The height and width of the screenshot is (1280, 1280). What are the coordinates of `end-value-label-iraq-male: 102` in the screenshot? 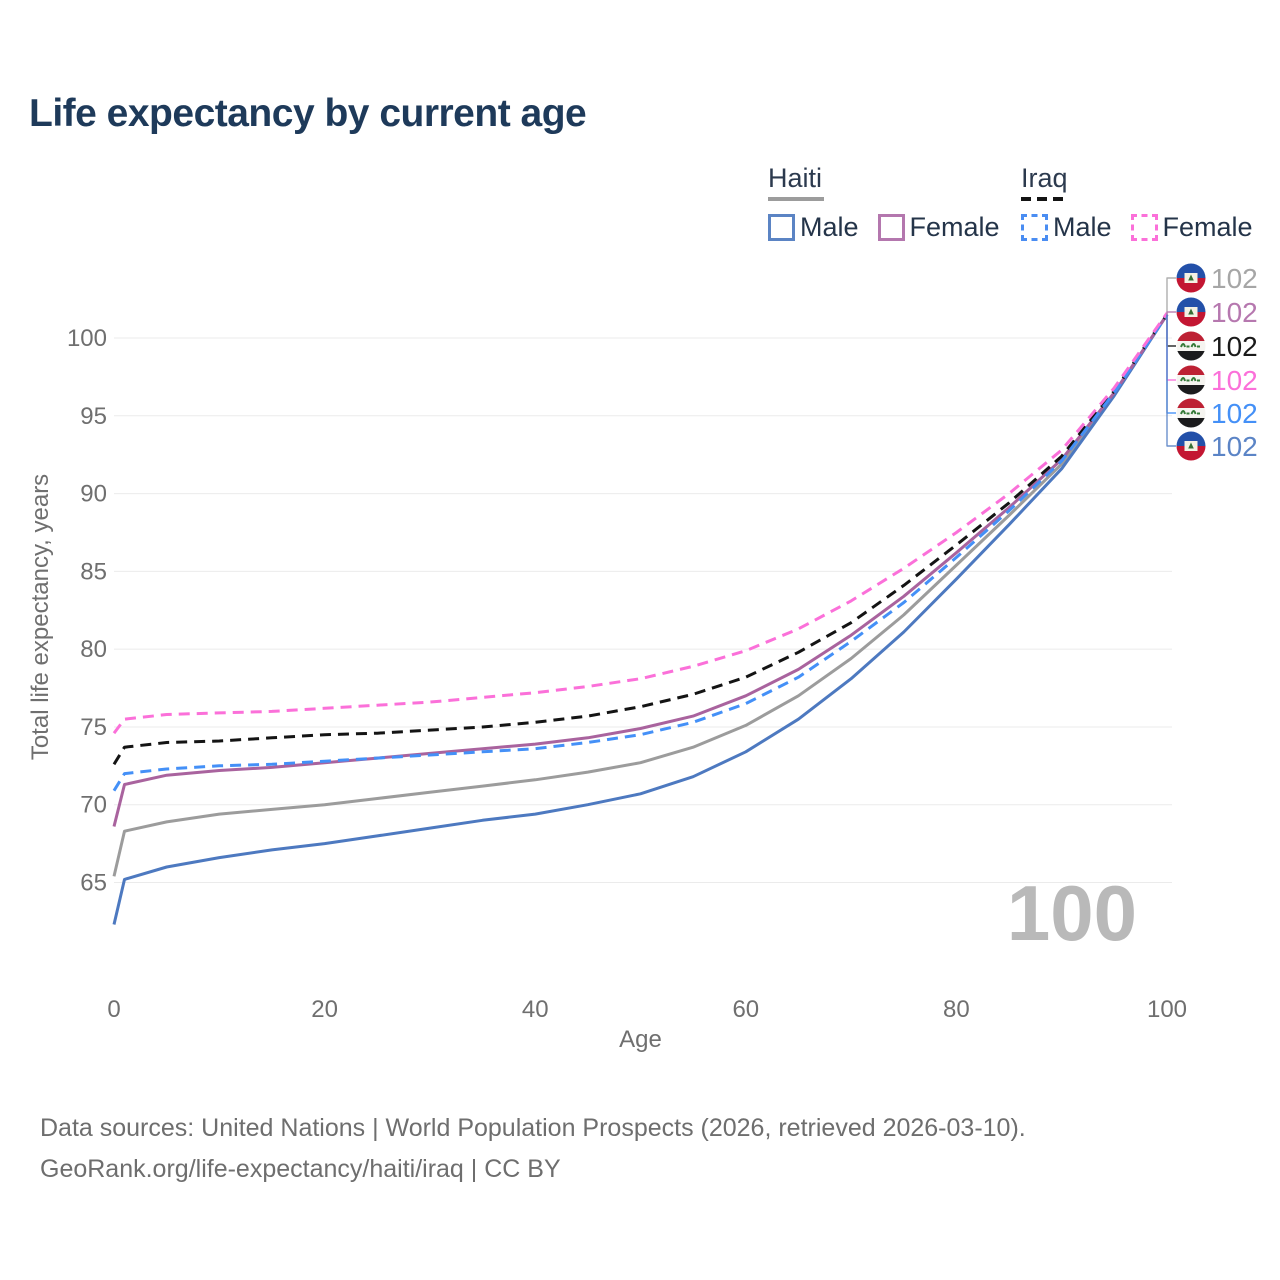 It's located at (1234, 413).